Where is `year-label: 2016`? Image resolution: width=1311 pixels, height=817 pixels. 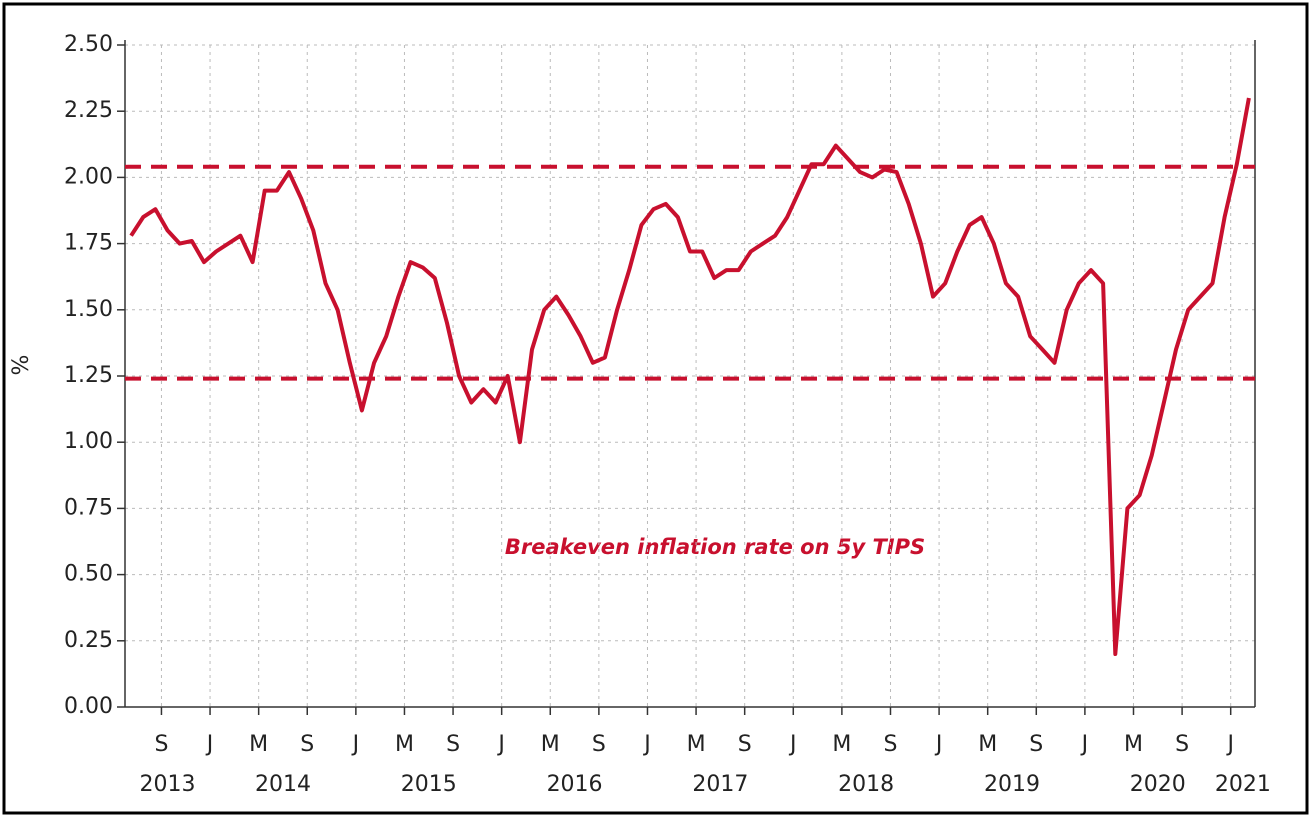
year-label: 2016 is located at coordinates (575, 784).